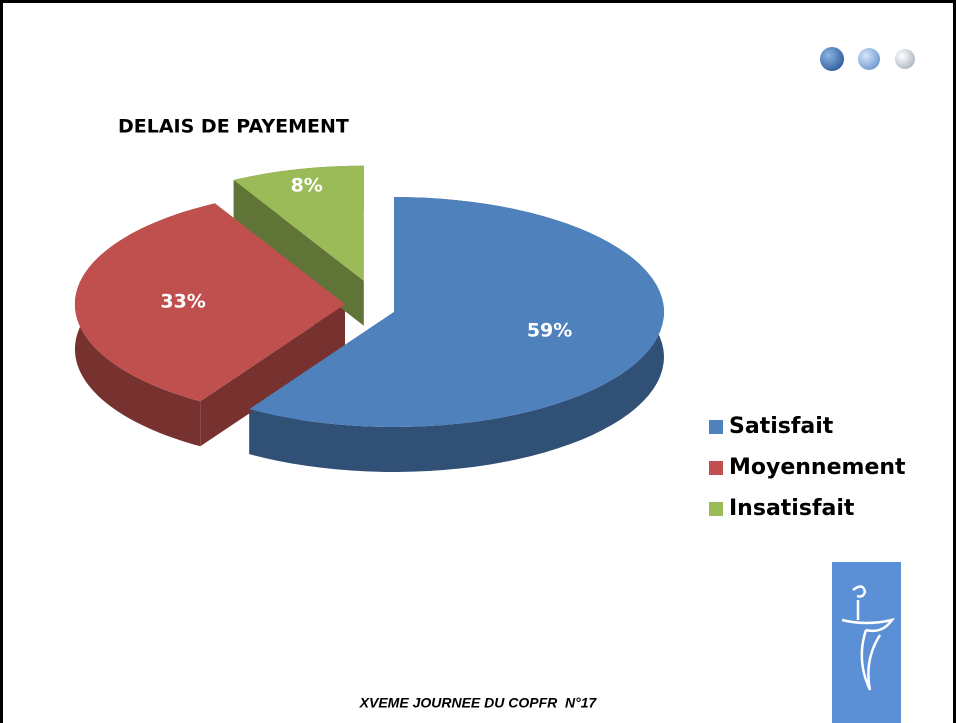 The width and height of the screenshot is (956, 723). What do you see at coordinates (792, 508) in the screenshot?
I see `legend-label: Insatisfait` at bounding box center [792, 508].